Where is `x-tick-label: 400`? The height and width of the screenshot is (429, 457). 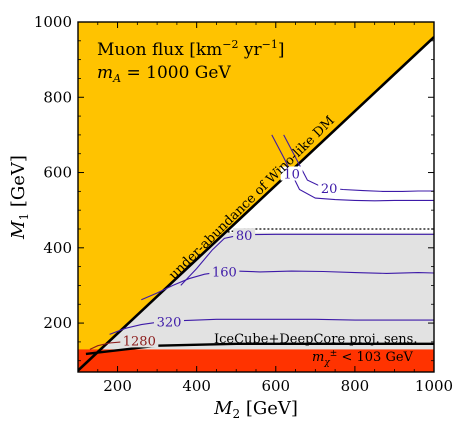
x-tick-label: 400 is located at coordinates (196, 386).